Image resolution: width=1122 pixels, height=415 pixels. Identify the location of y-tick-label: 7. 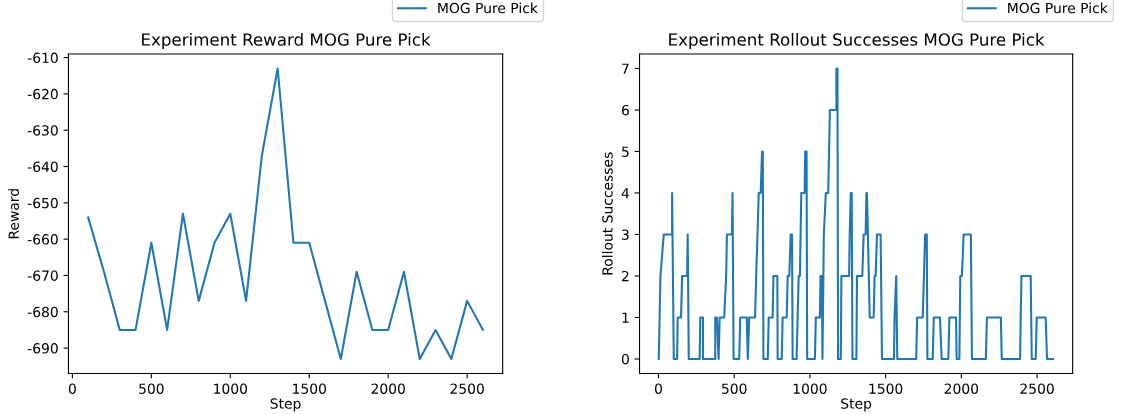
(625, 68).